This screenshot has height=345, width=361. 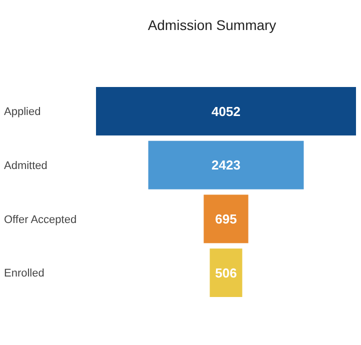 I want to click on data-label: 2423, so click(x=226, y=165).